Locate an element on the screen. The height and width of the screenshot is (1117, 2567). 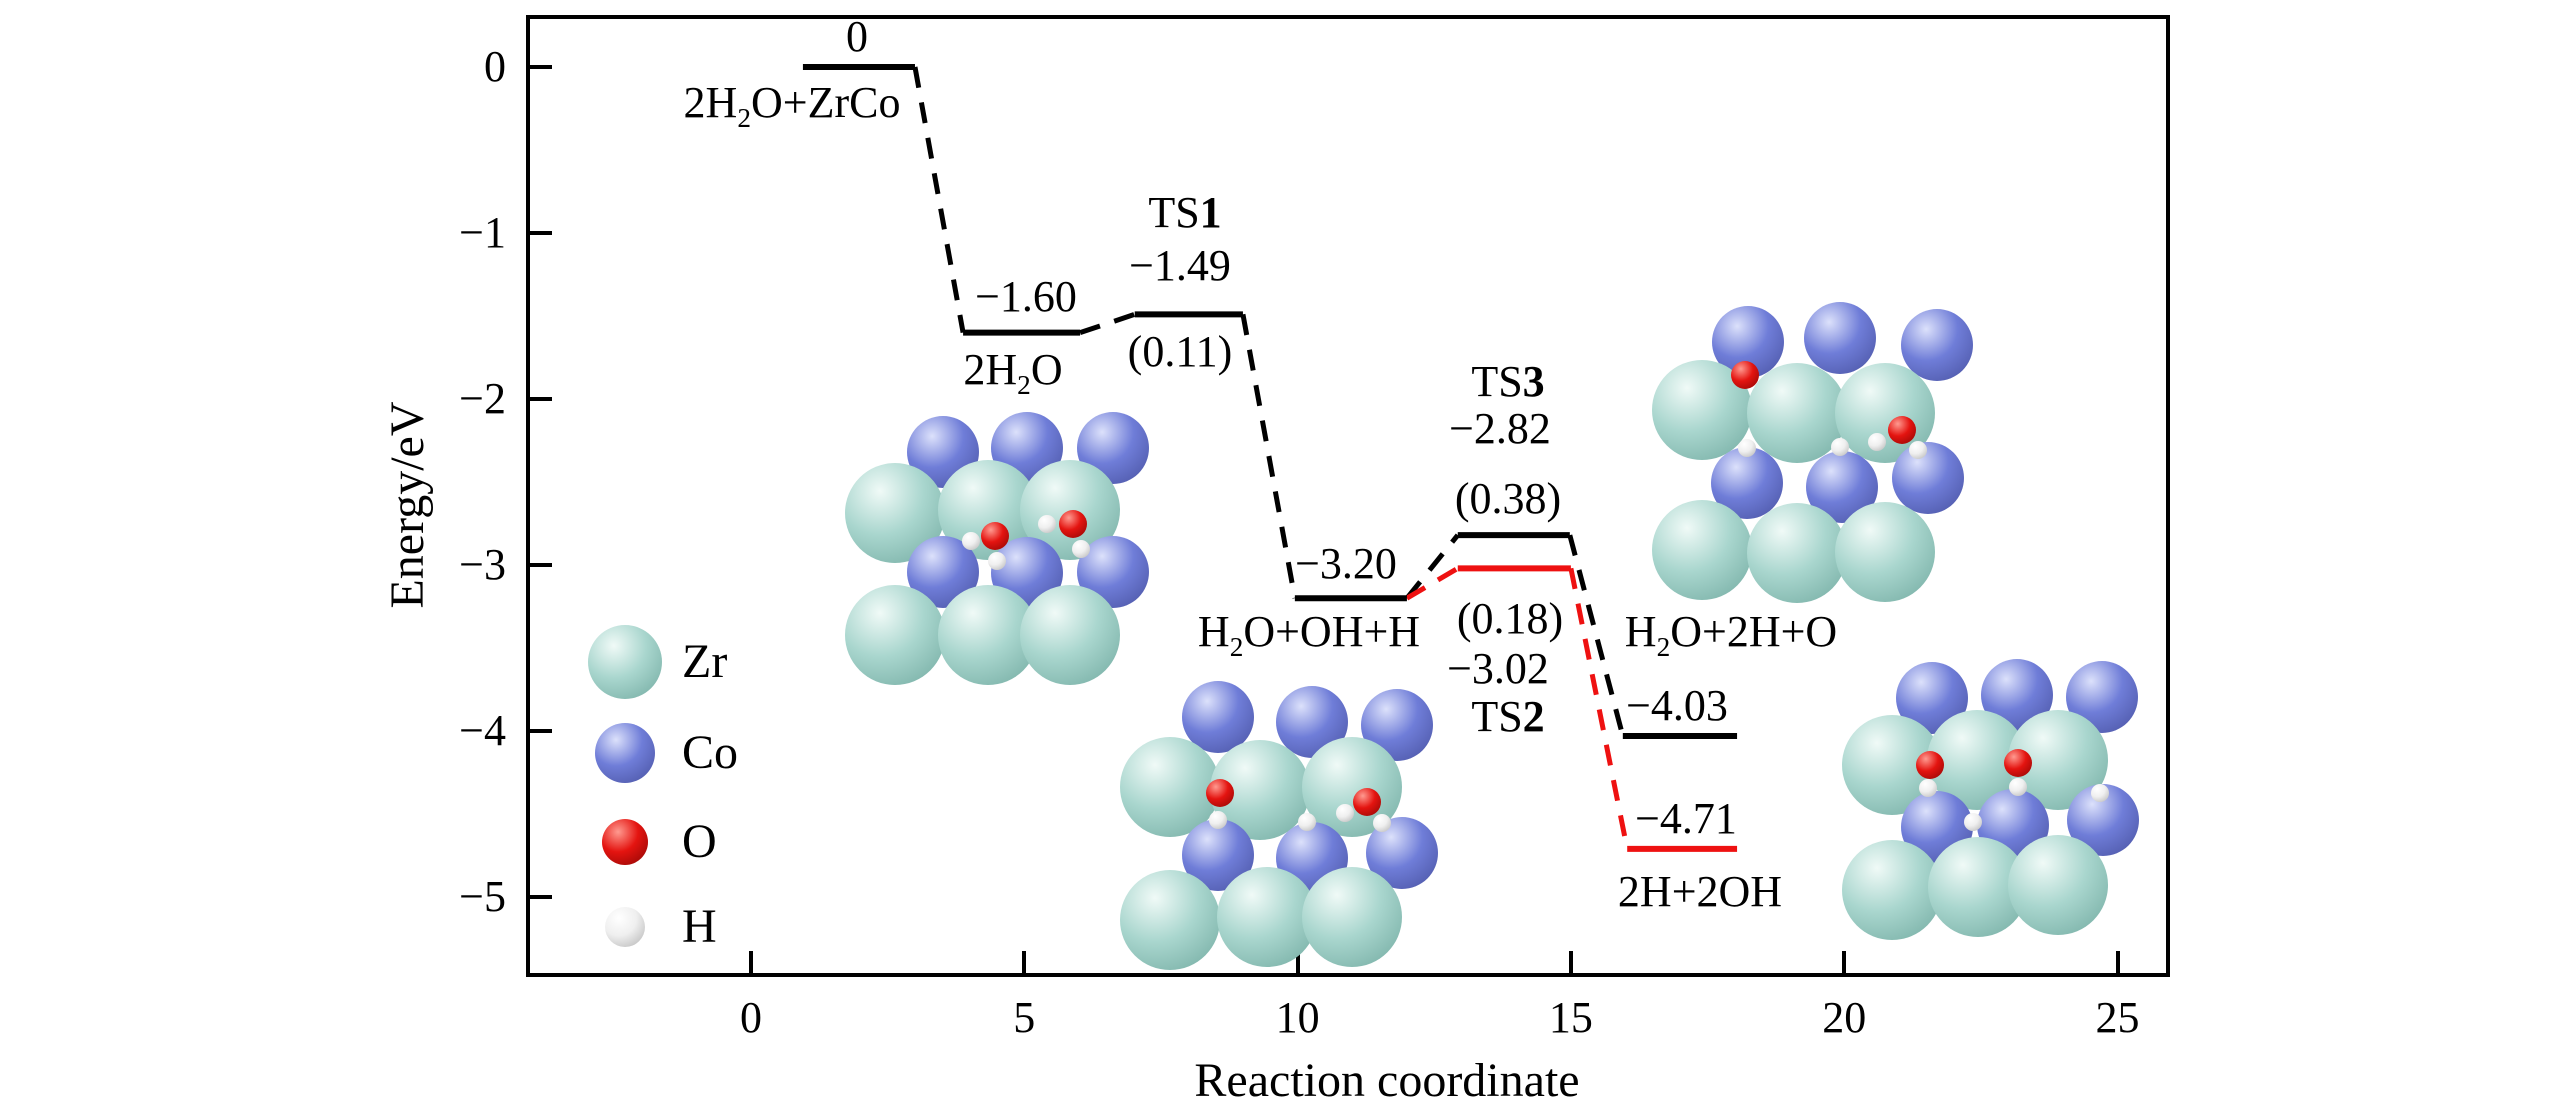
y-axis-title: Energy/eV is located at coordinates (407, 505).